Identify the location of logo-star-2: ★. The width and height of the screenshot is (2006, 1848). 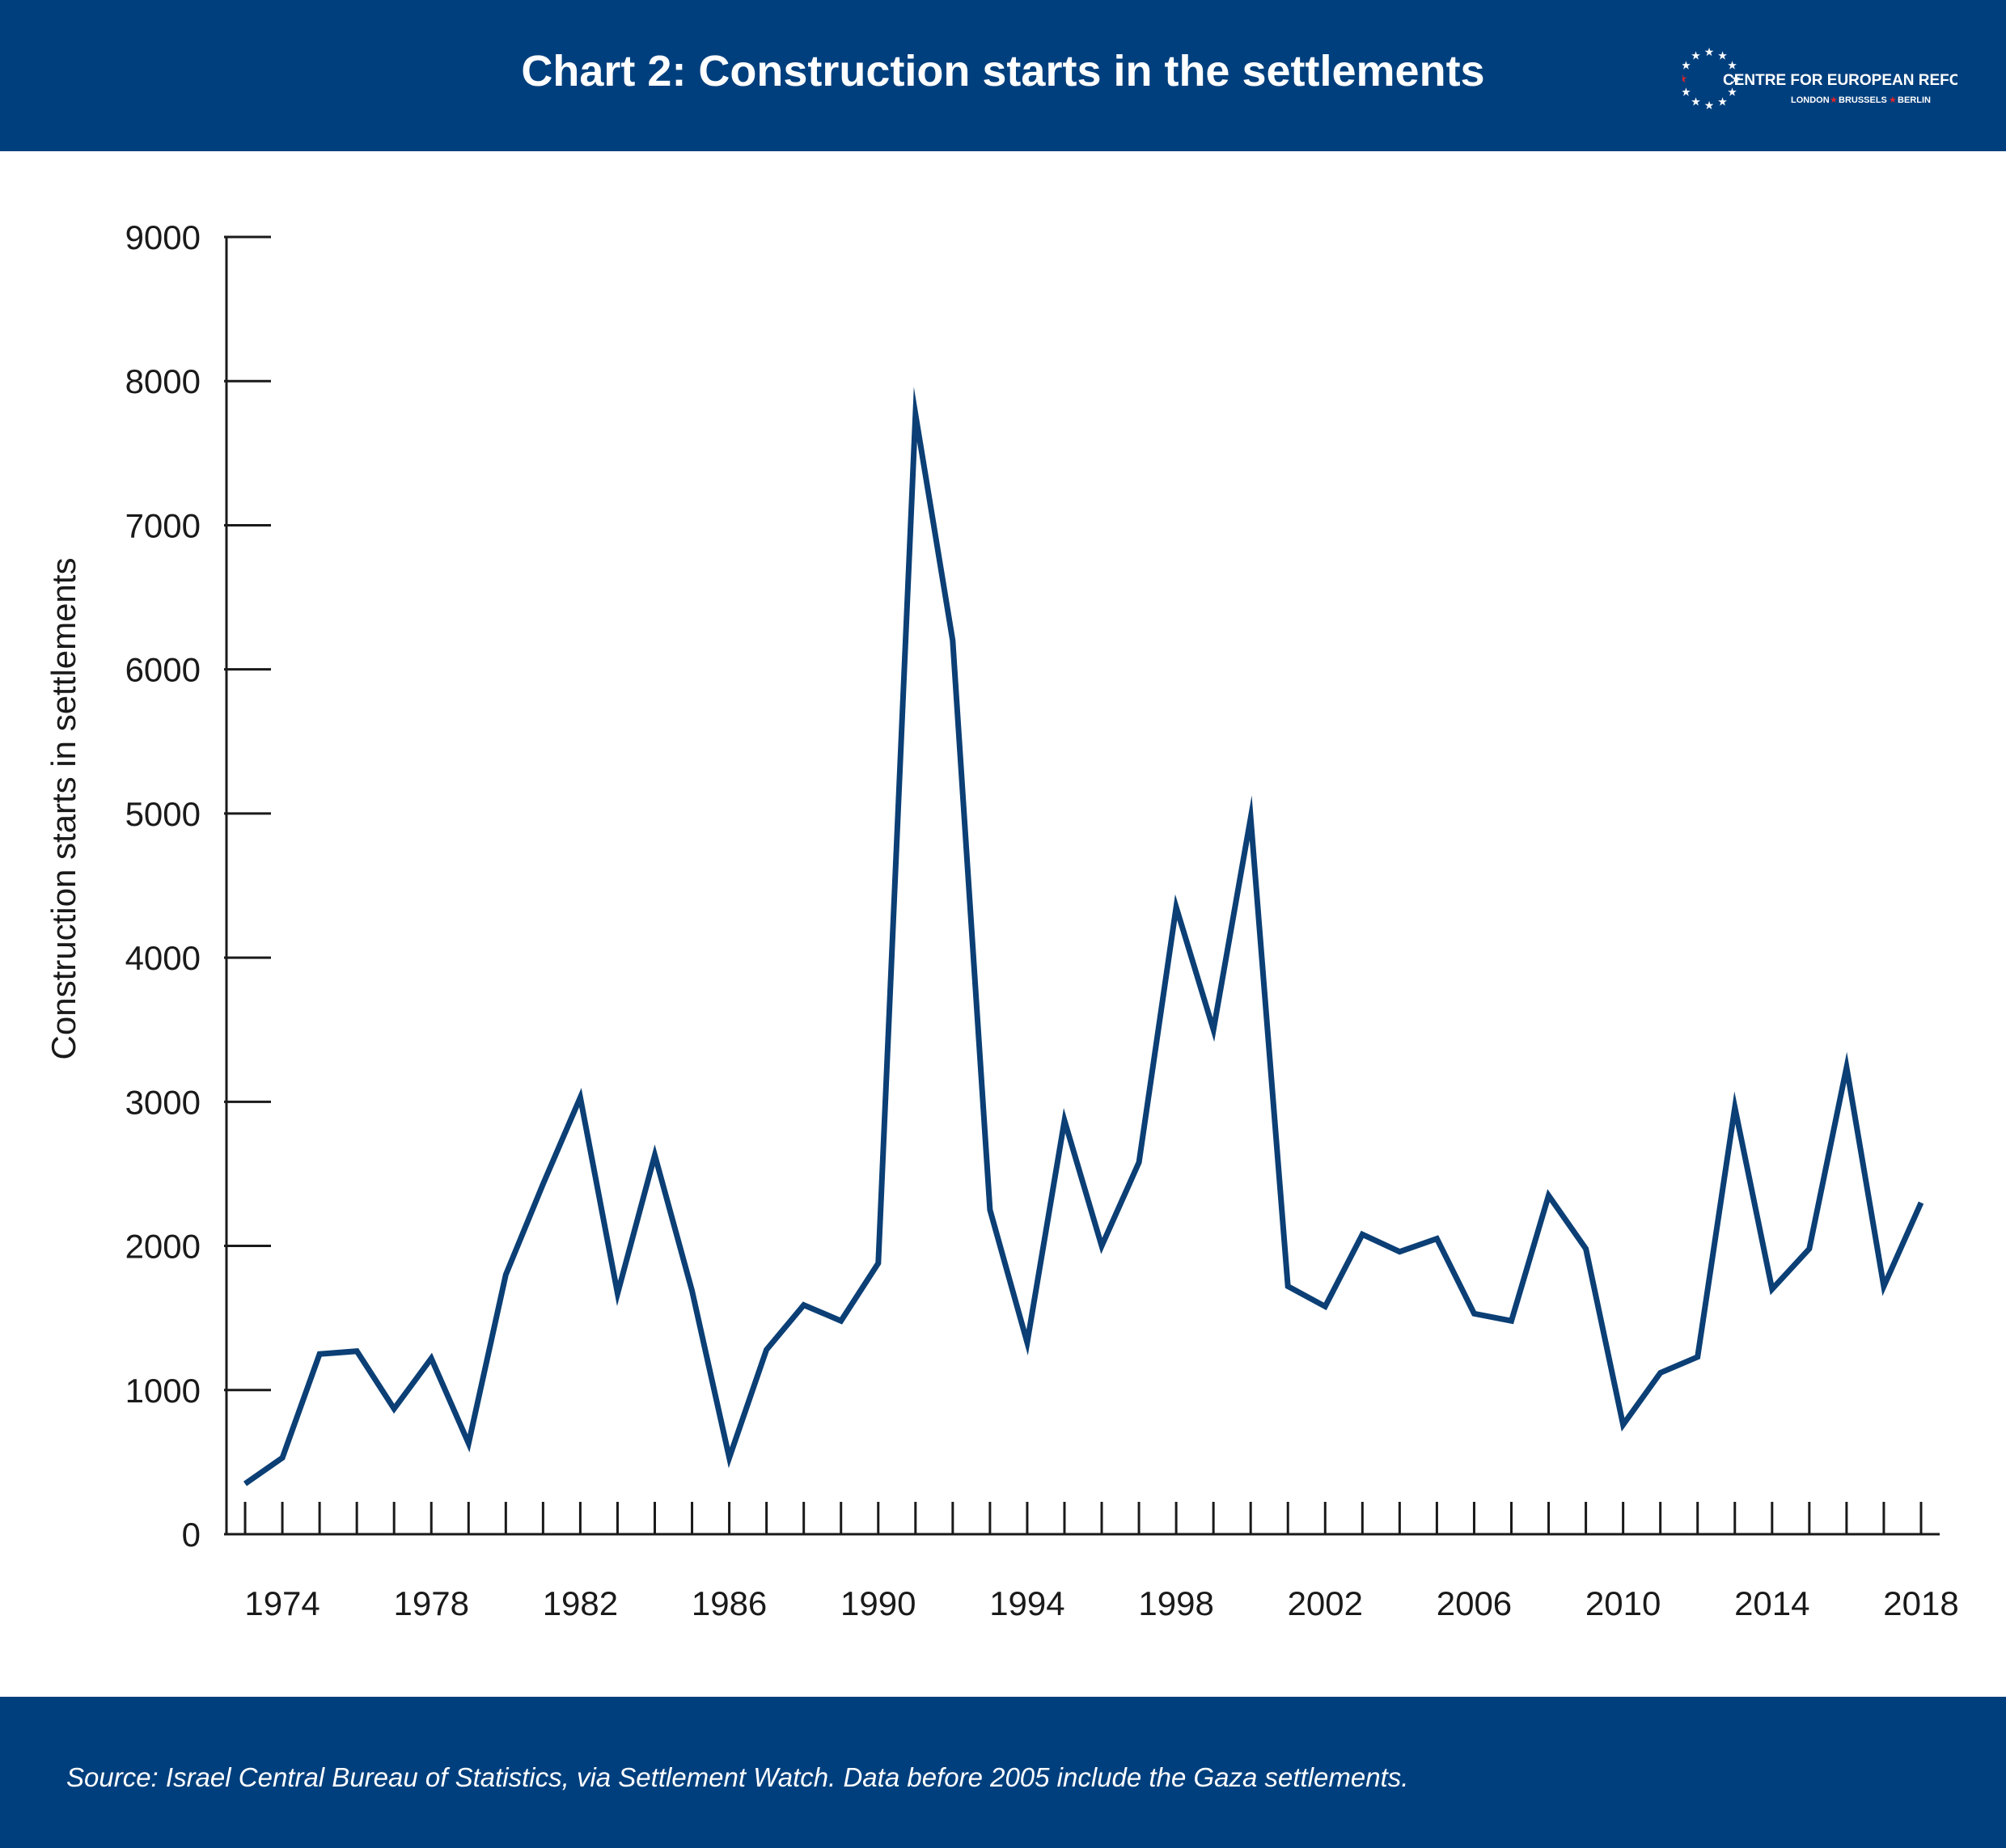
(1893, 100).